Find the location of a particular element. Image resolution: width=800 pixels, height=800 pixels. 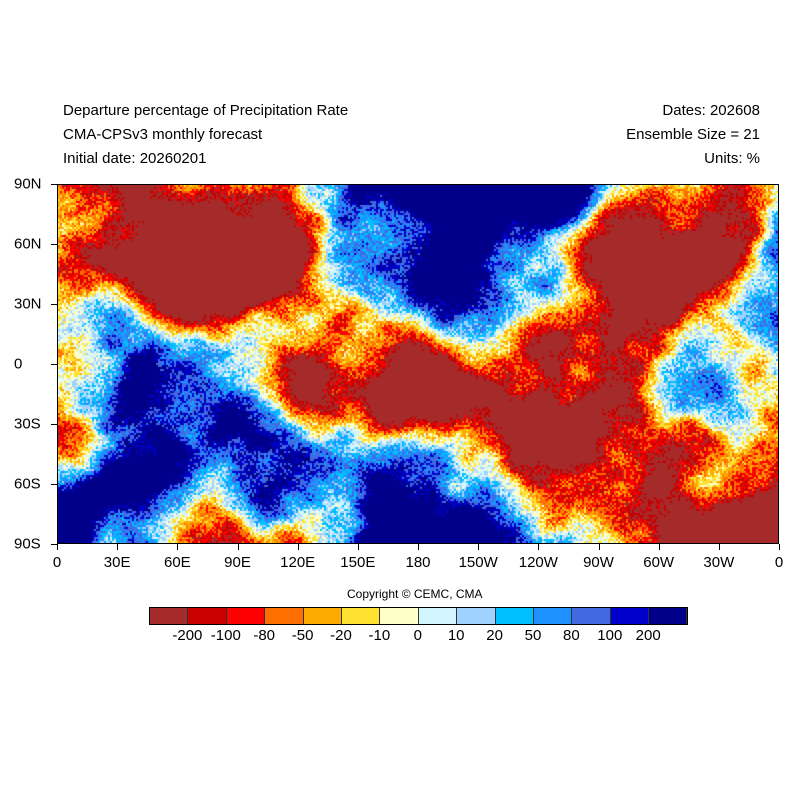

x-tick-label: 30E is located at coordinates (117, 562).